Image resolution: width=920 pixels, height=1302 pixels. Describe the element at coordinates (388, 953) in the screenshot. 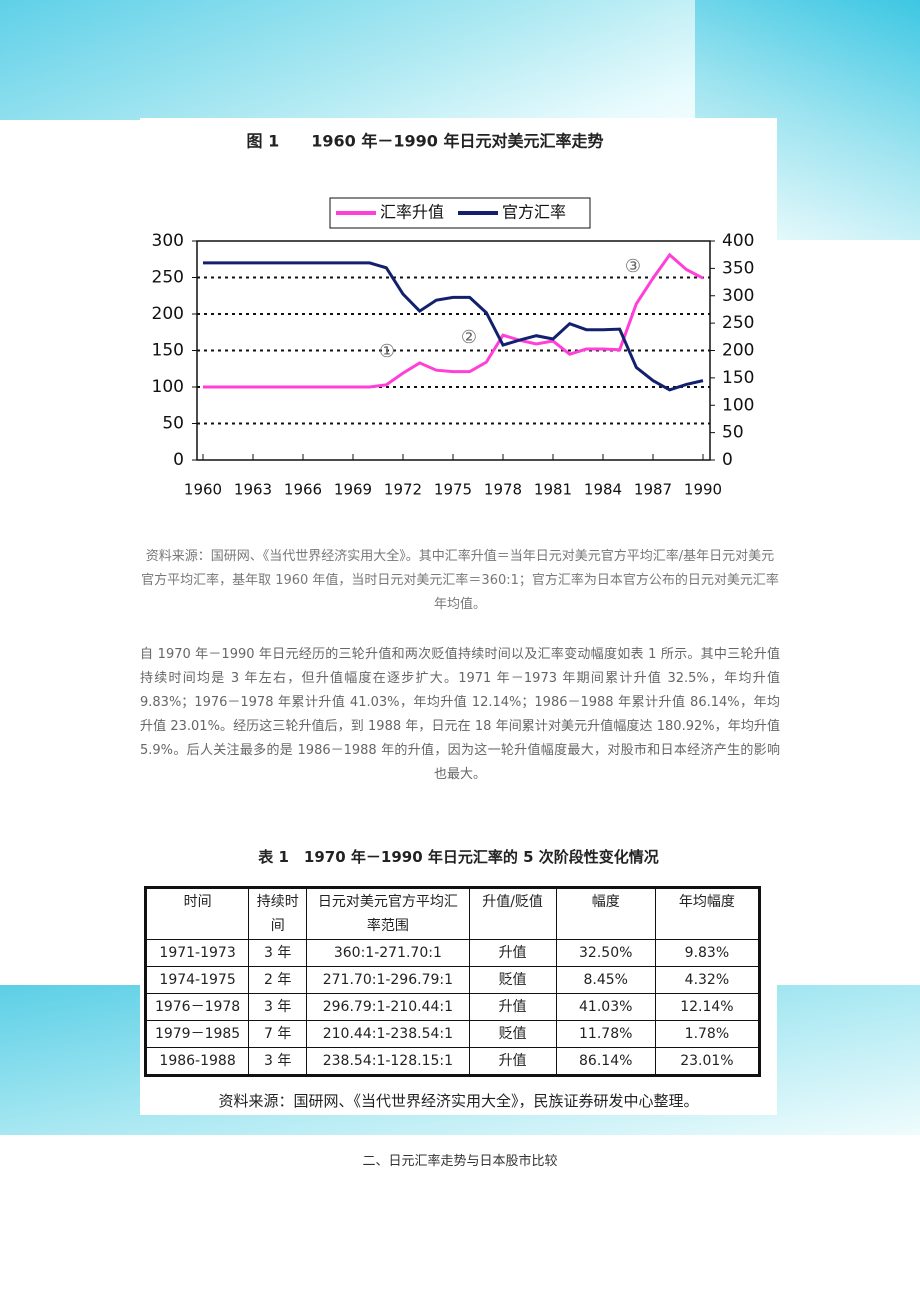

I see `table-cell: 360:1-271.70:1` at that location.